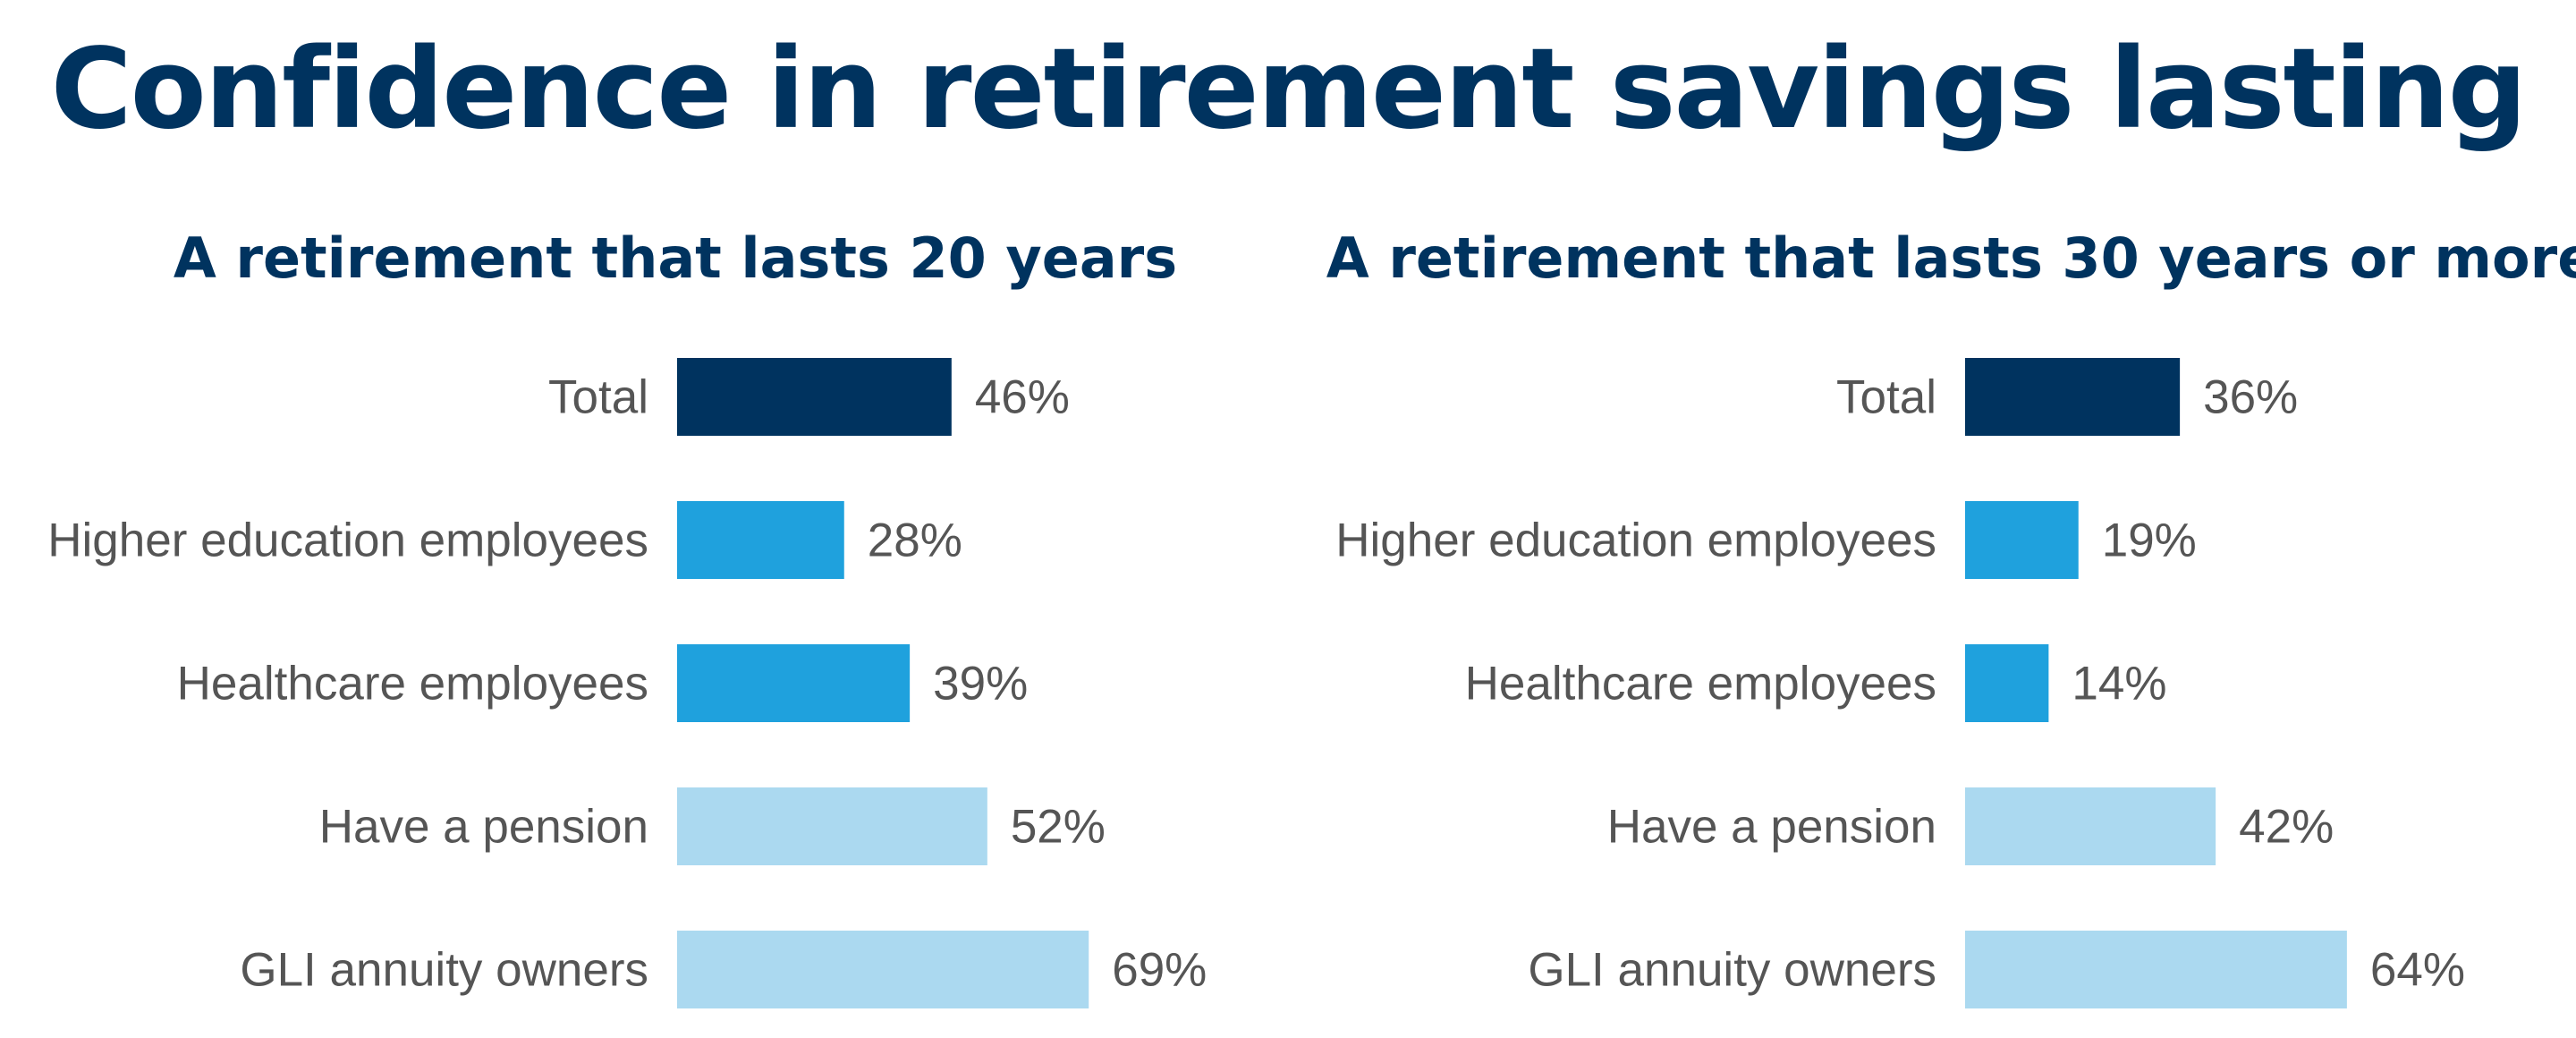 This screenshot has width=2576, height=1038. I want to click on value-label: 69%, so click(1159, 970).